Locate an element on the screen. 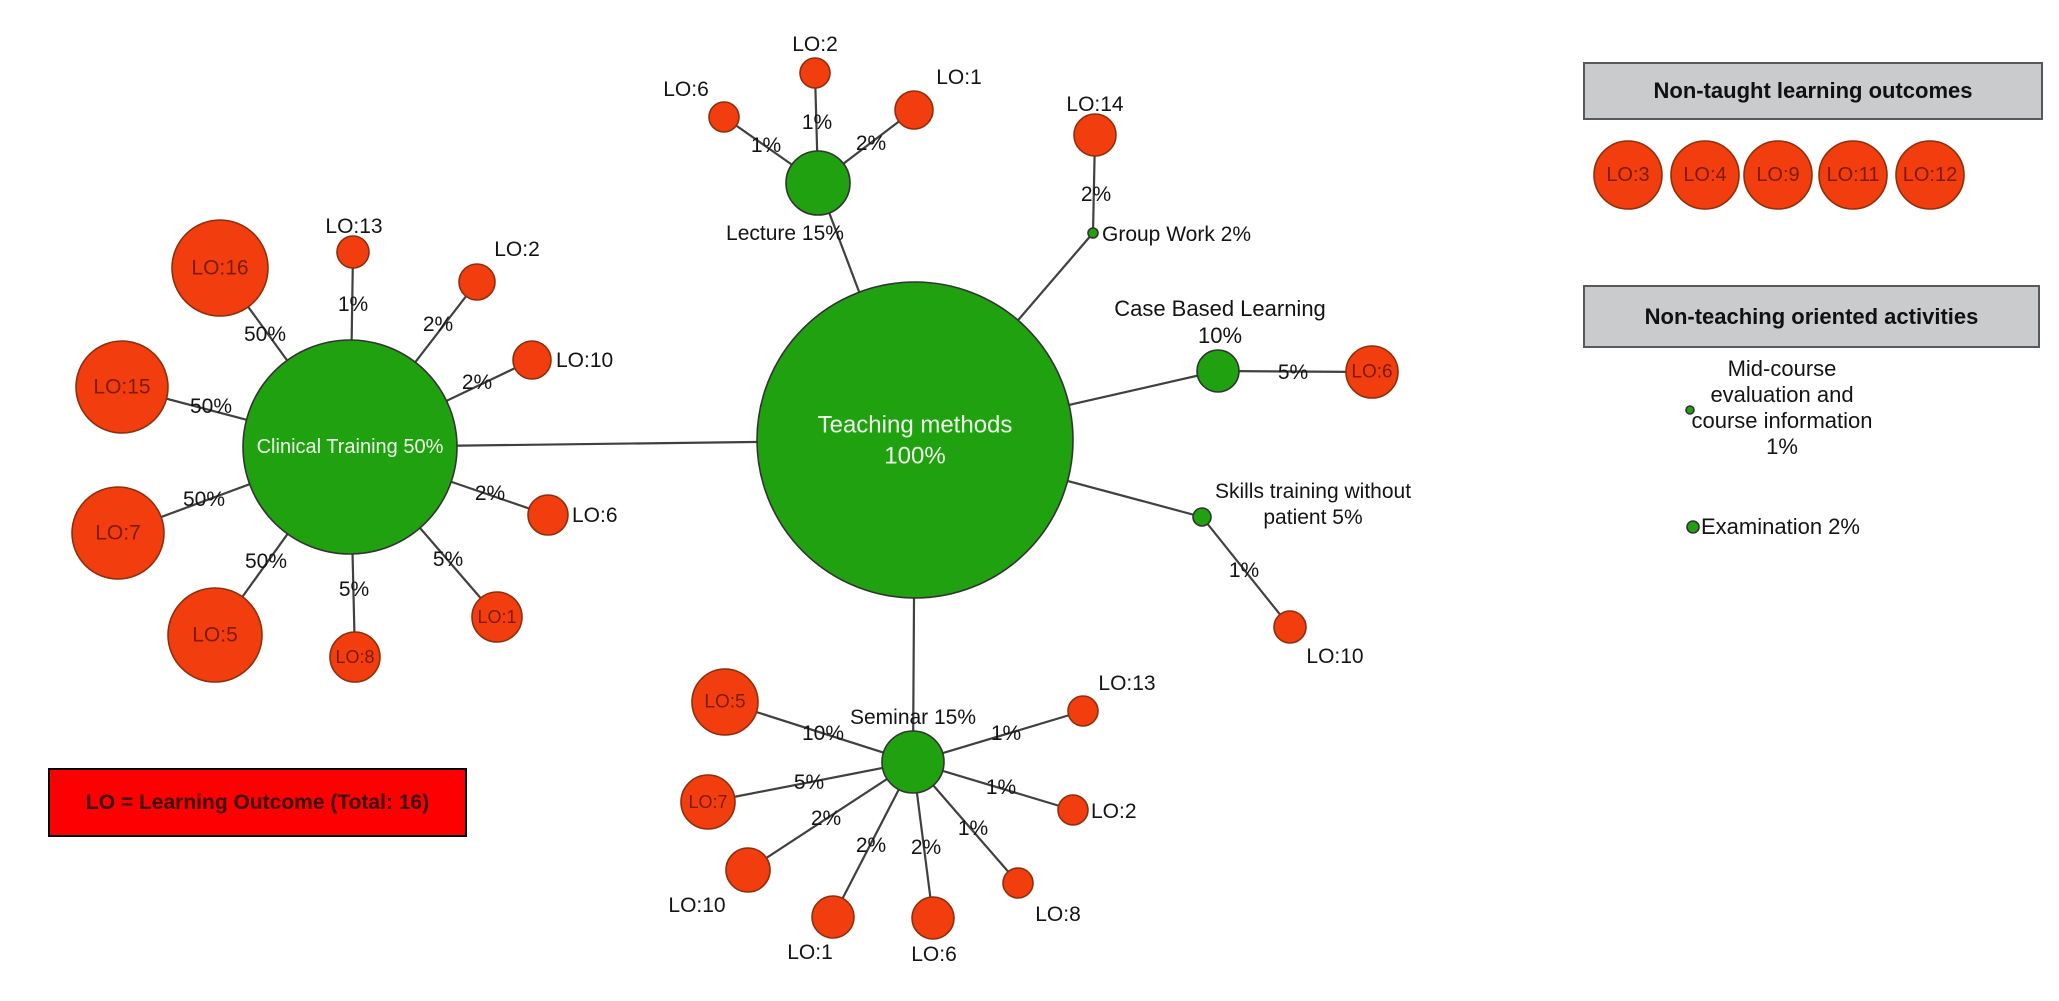 This screenshot has width=2059, height=1001. edge-label-seminar-lo7-sem: 5% is located at coordinates (809, 782).